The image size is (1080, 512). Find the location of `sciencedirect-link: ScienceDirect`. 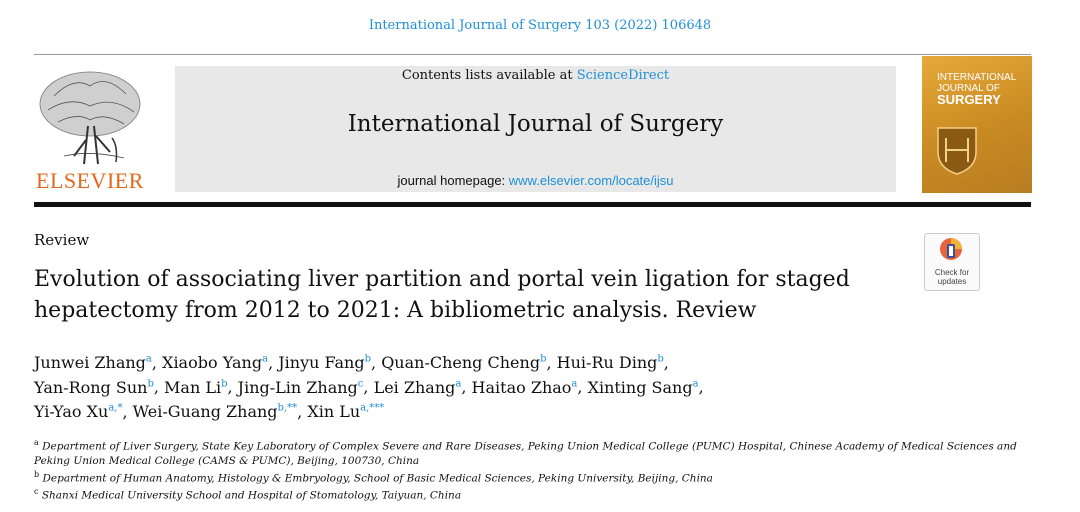

sciencedirect-link: ScienceDirect is located at coordinates (623, 75).